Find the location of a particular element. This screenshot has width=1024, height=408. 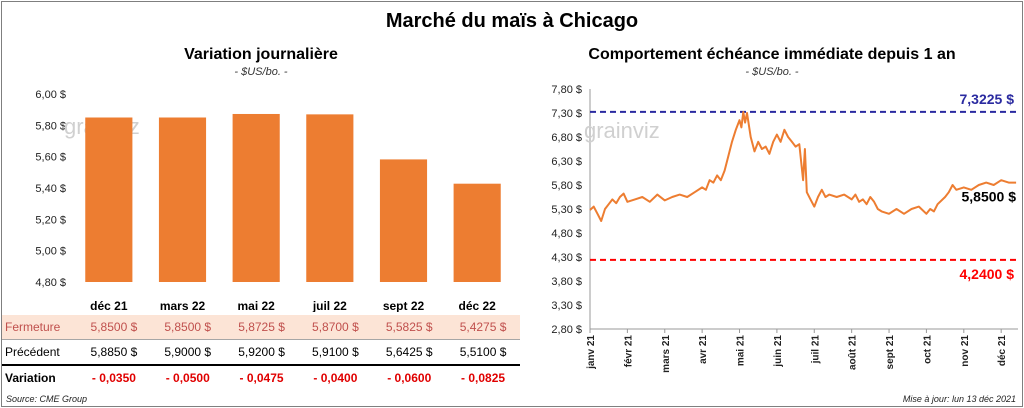

last-label: 5,8500 $ is located at coordinates (989, 197).